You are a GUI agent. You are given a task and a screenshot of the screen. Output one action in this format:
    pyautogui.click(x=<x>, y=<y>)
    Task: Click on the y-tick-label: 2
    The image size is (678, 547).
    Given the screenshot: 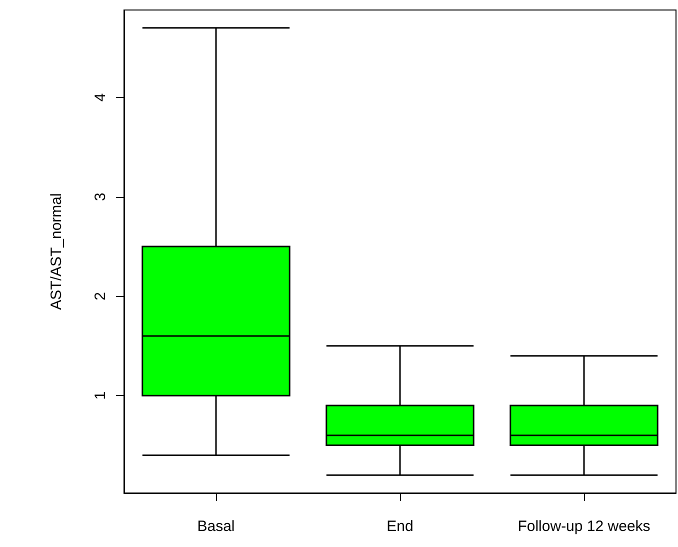 What is the action you would take?
    pyautogui.click(x=100, y=296)
    